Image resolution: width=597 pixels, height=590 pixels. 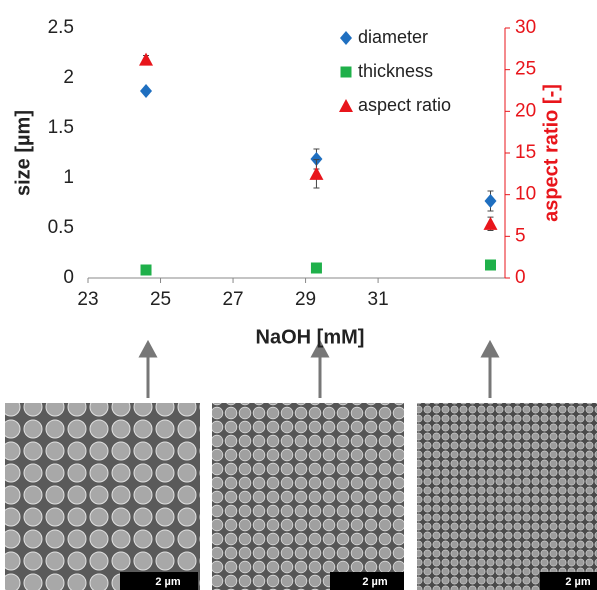 I want to click on legend-label: aspect ratio, so click(x=404, y=105).